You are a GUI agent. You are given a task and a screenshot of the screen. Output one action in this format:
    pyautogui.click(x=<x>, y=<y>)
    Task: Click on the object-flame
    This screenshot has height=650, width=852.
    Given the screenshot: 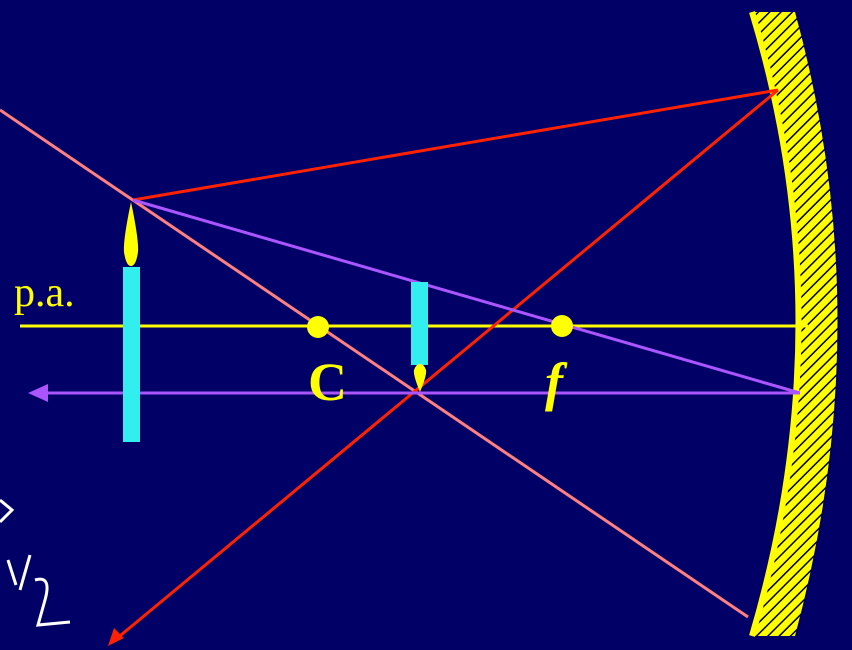 What is the action you would take?
    pyautogui.click(x=131, y=234)
    